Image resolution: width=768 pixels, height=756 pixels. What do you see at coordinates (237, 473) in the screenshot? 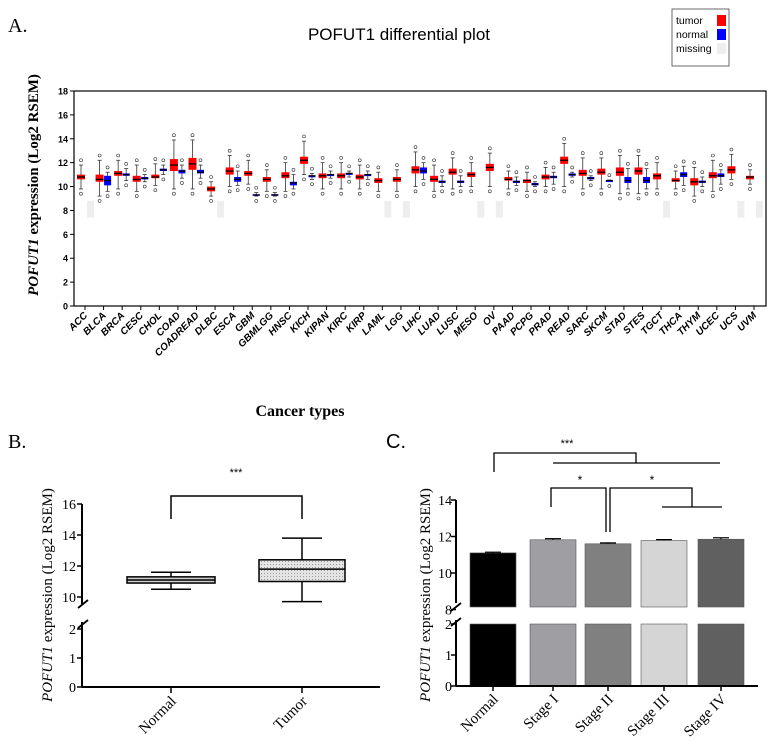
I see `significance-b: ***` at bounding box center [237, 473].